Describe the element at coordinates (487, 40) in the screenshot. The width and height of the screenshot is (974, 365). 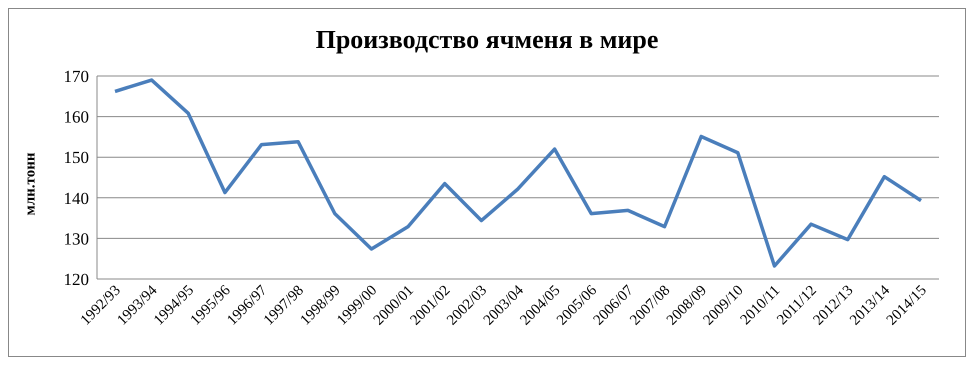
I see `chart-title: Производство ячменя в мире` at that location.